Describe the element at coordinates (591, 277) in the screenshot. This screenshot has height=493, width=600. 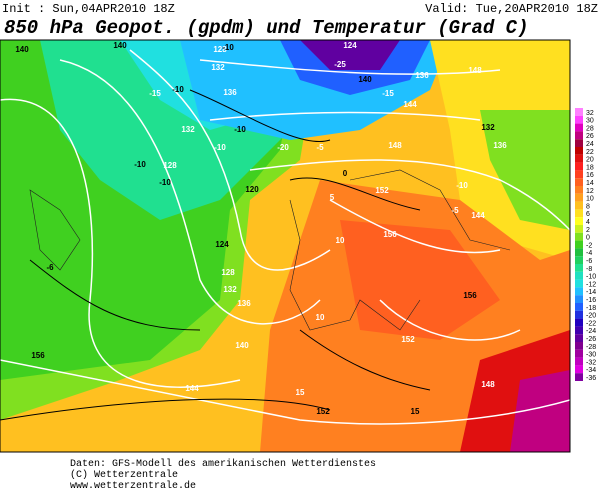
I see `colorbar-label: -10` at that location.